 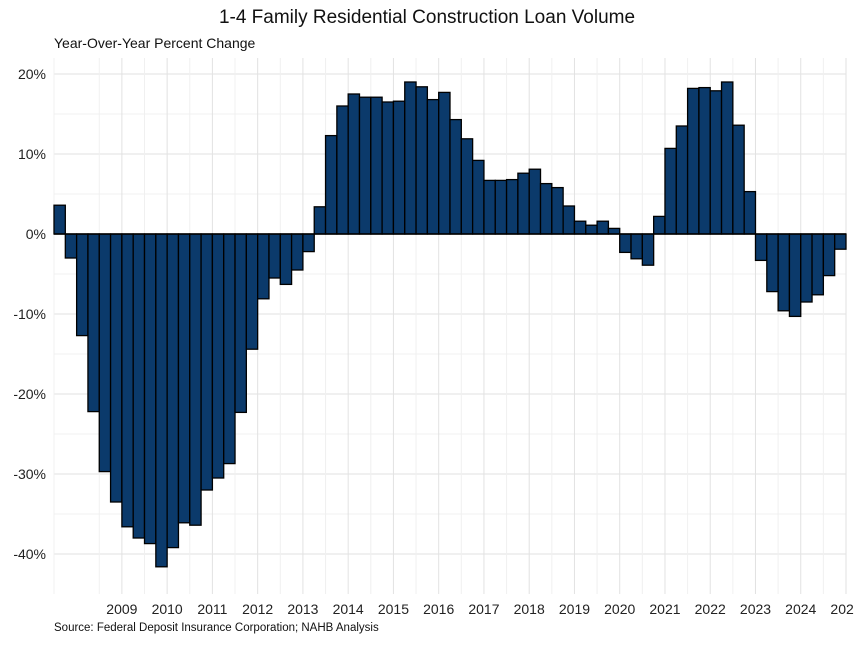 What do you see at coordinates (167, 609) in the screenshot?
I see `x-tick-label: 2010` at bounding box center [167, 609].